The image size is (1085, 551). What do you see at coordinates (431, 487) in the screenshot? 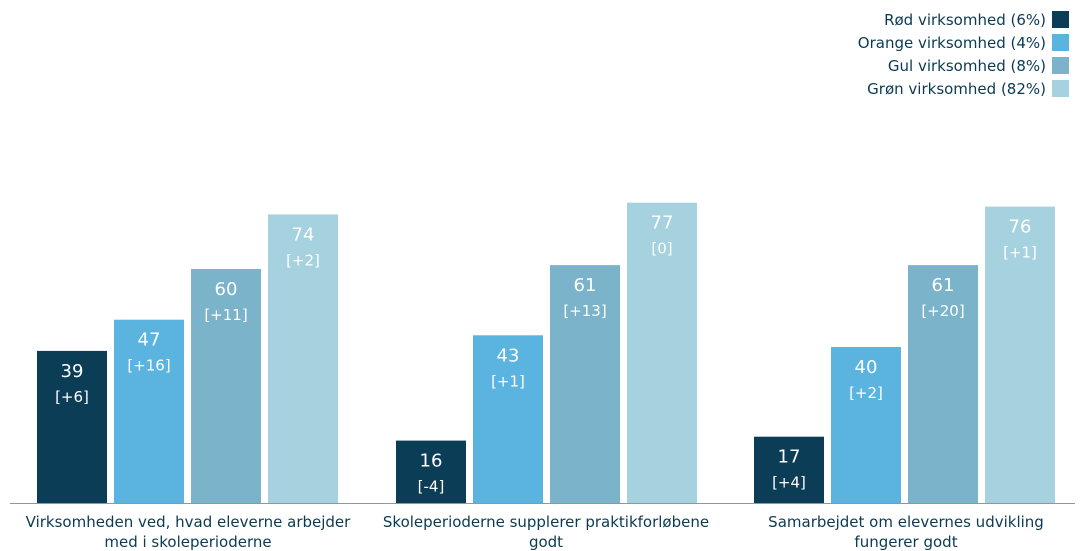
I see `change-label: [-4]` at bounding box center [431, 487].